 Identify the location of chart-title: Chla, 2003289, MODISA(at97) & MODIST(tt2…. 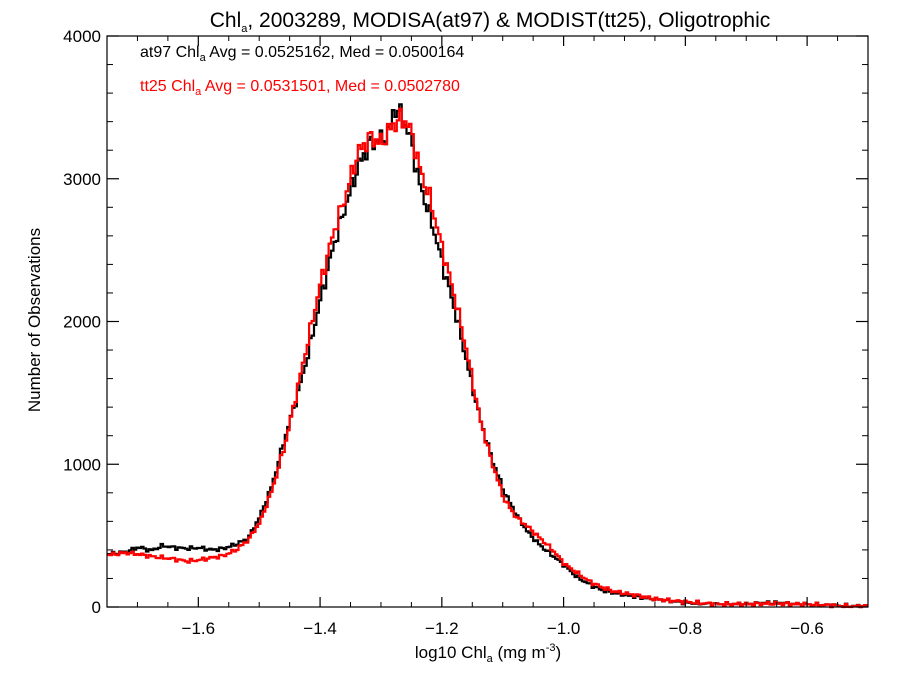
(490, 22).